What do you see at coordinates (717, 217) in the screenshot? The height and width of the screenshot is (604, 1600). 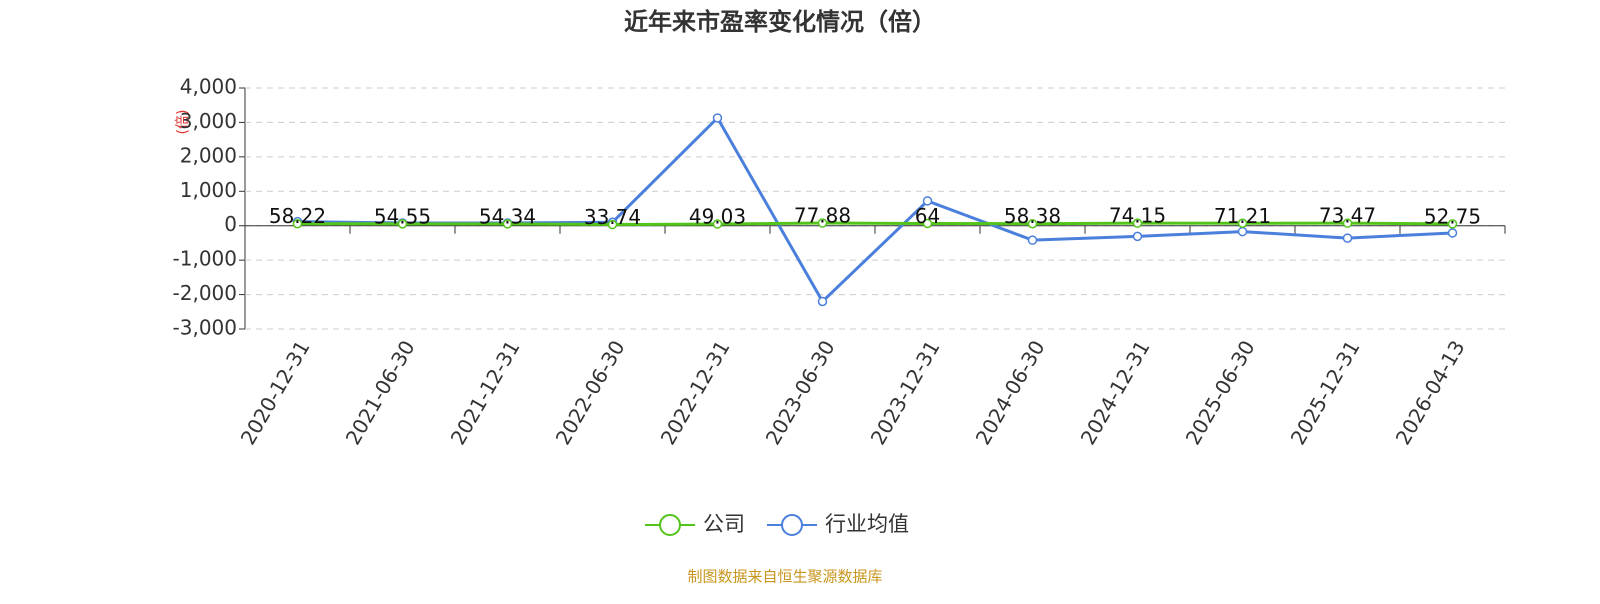 I see `data-label: 49.03` at bounding box center [717, 217].